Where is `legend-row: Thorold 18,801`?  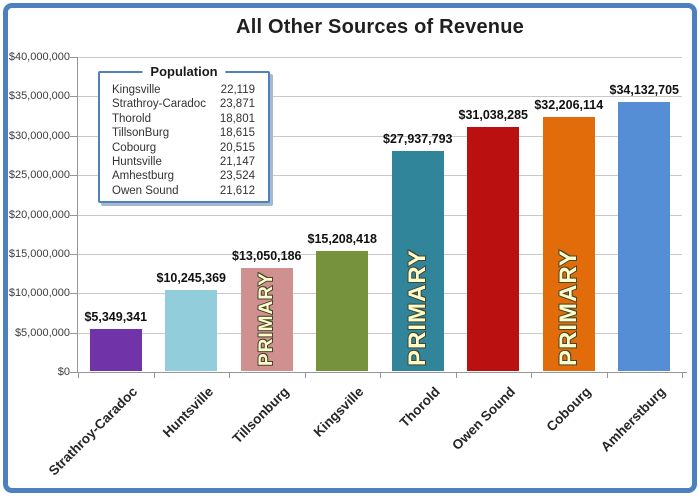 legend-row: Thorold 18,801 is located at coordinates (184, 119).